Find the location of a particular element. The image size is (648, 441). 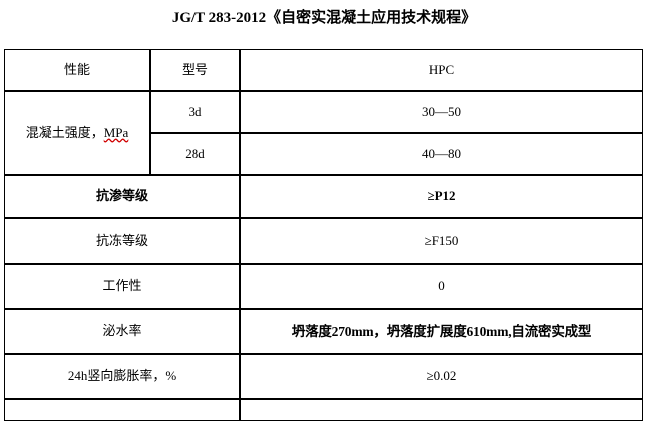

cell-model-28d: 28d is located at coordinates (195, 154).